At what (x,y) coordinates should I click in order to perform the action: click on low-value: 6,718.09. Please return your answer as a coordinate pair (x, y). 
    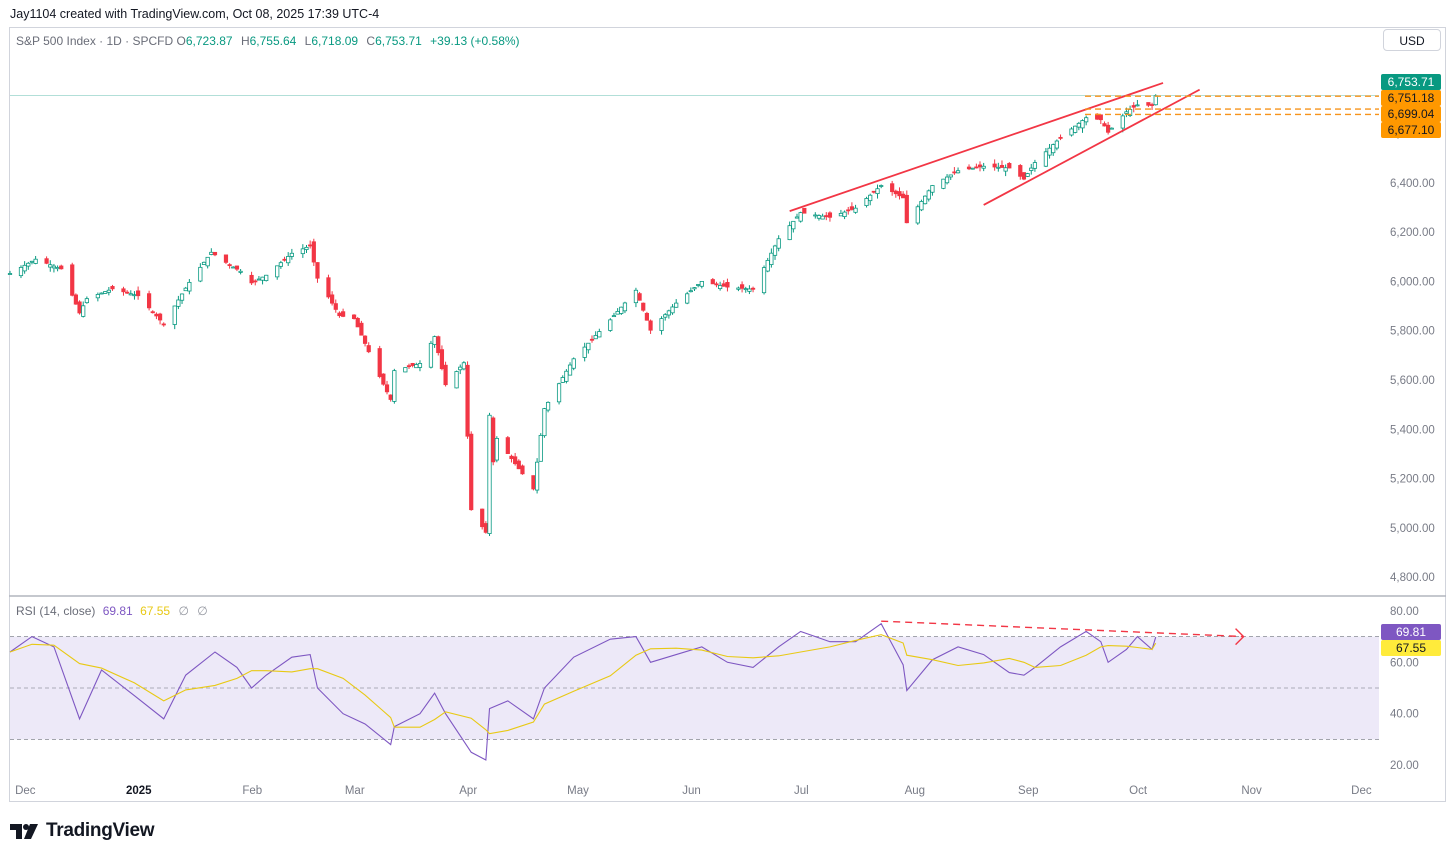
    Looking at the image, I should click on (335, 41).